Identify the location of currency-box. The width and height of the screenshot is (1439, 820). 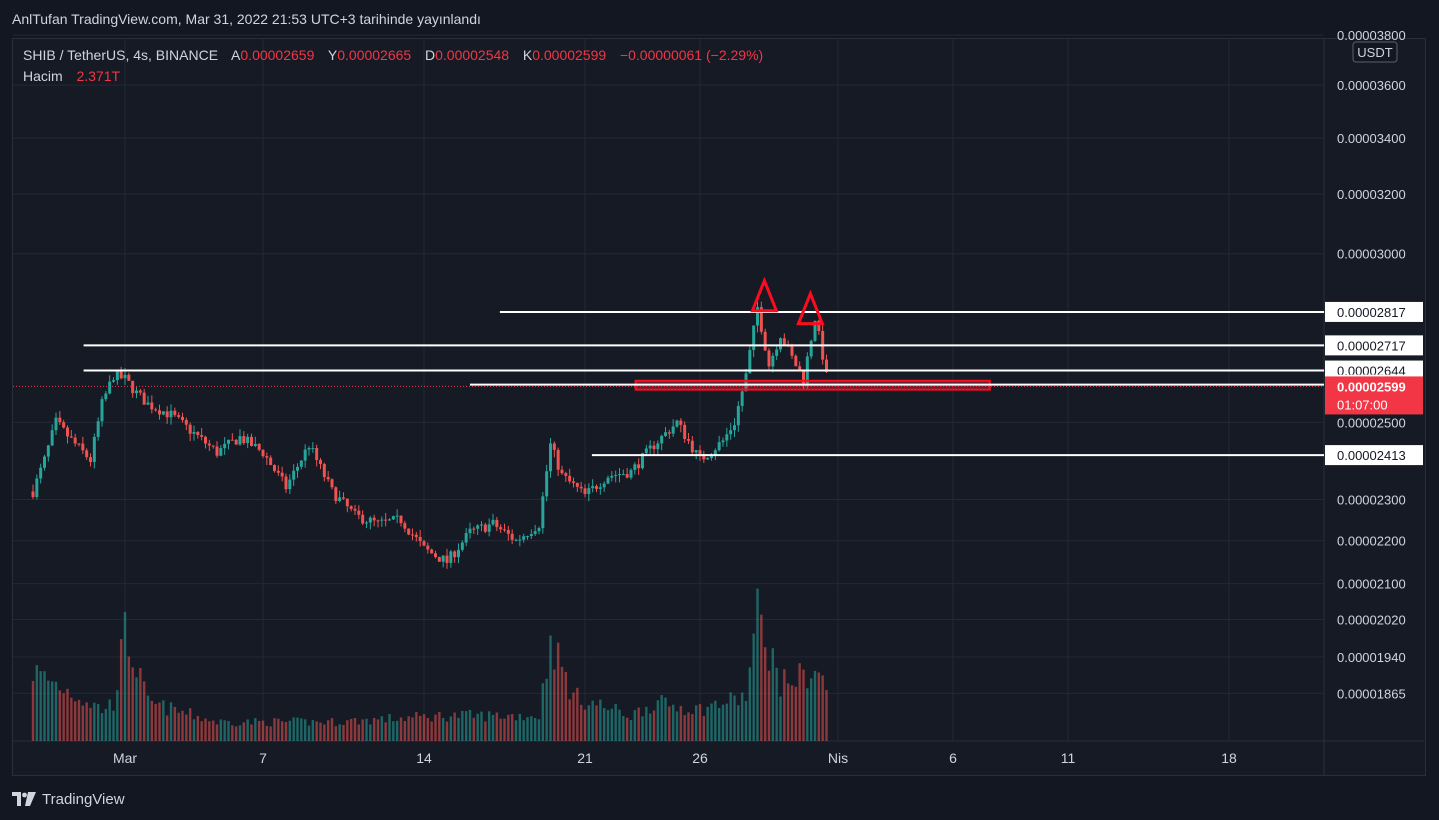
(1375, 52).